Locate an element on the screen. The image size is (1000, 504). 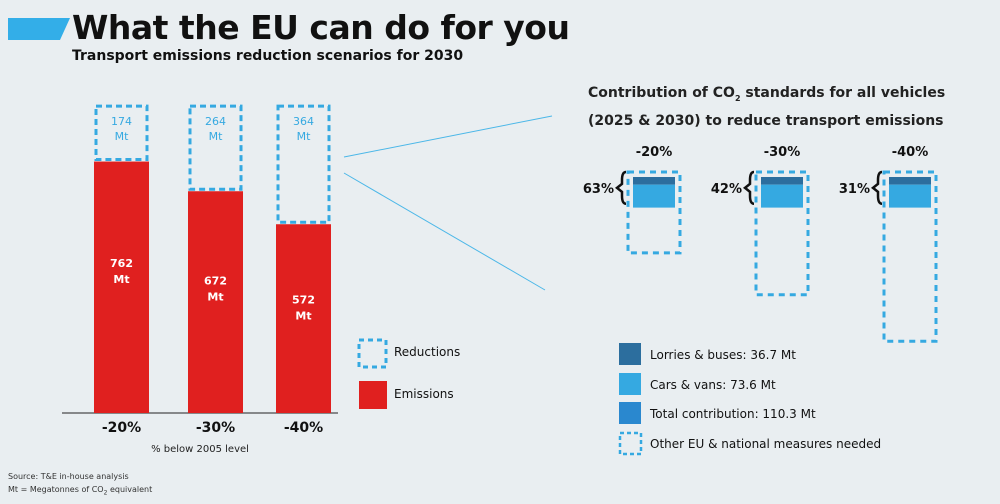
legend-emissions-label: Emissions is located at coordinates (424, 394).